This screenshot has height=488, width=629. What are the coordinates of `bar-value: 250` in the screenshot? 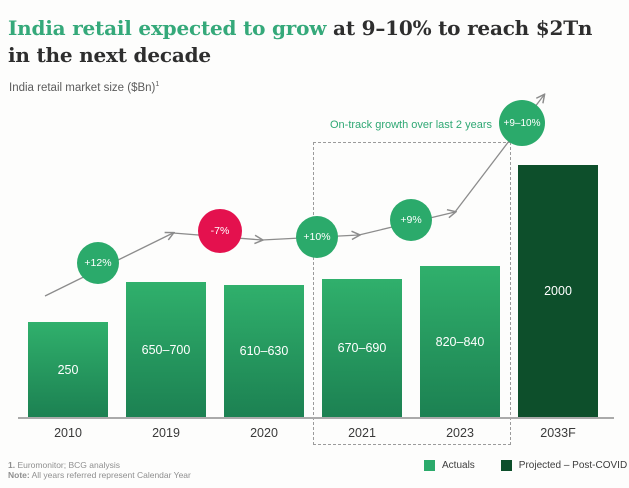 It's located at (68, 369).